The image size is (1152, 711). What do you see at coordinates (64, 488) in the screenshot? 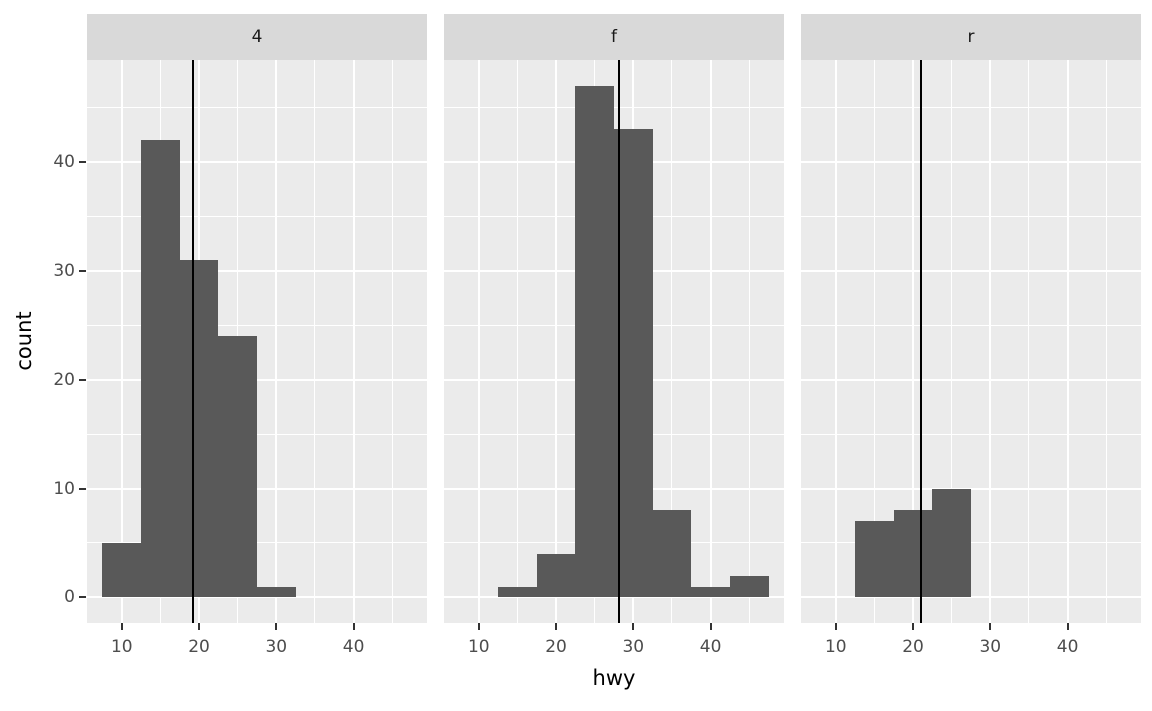
I see `y-tick-label: 10` at bounding box center [64, 488].